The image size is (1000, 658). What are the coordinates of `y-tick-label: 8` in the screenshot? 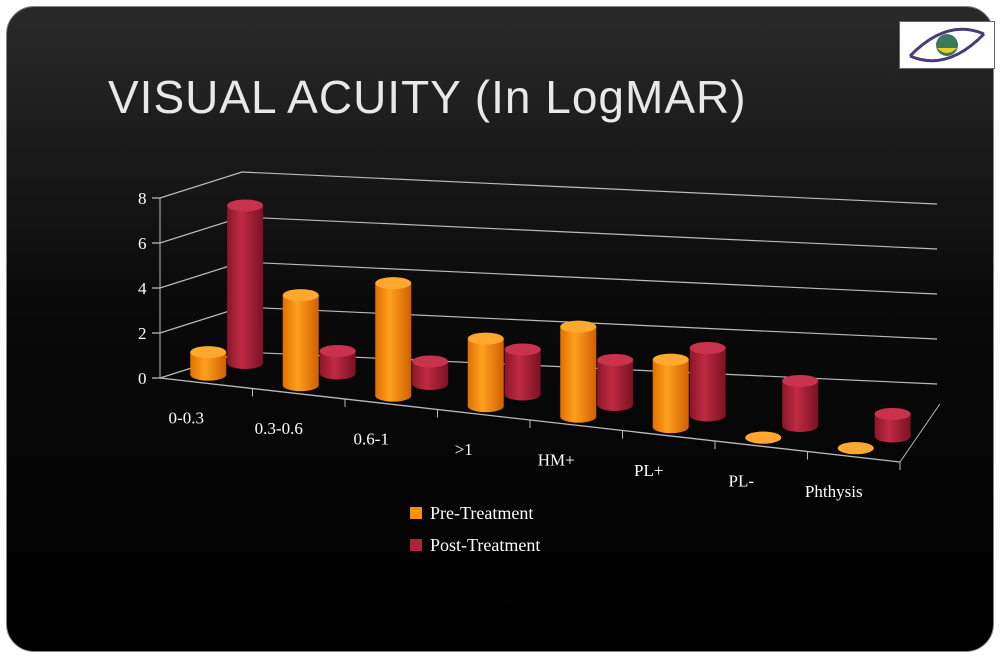 It's located at (142, 198).